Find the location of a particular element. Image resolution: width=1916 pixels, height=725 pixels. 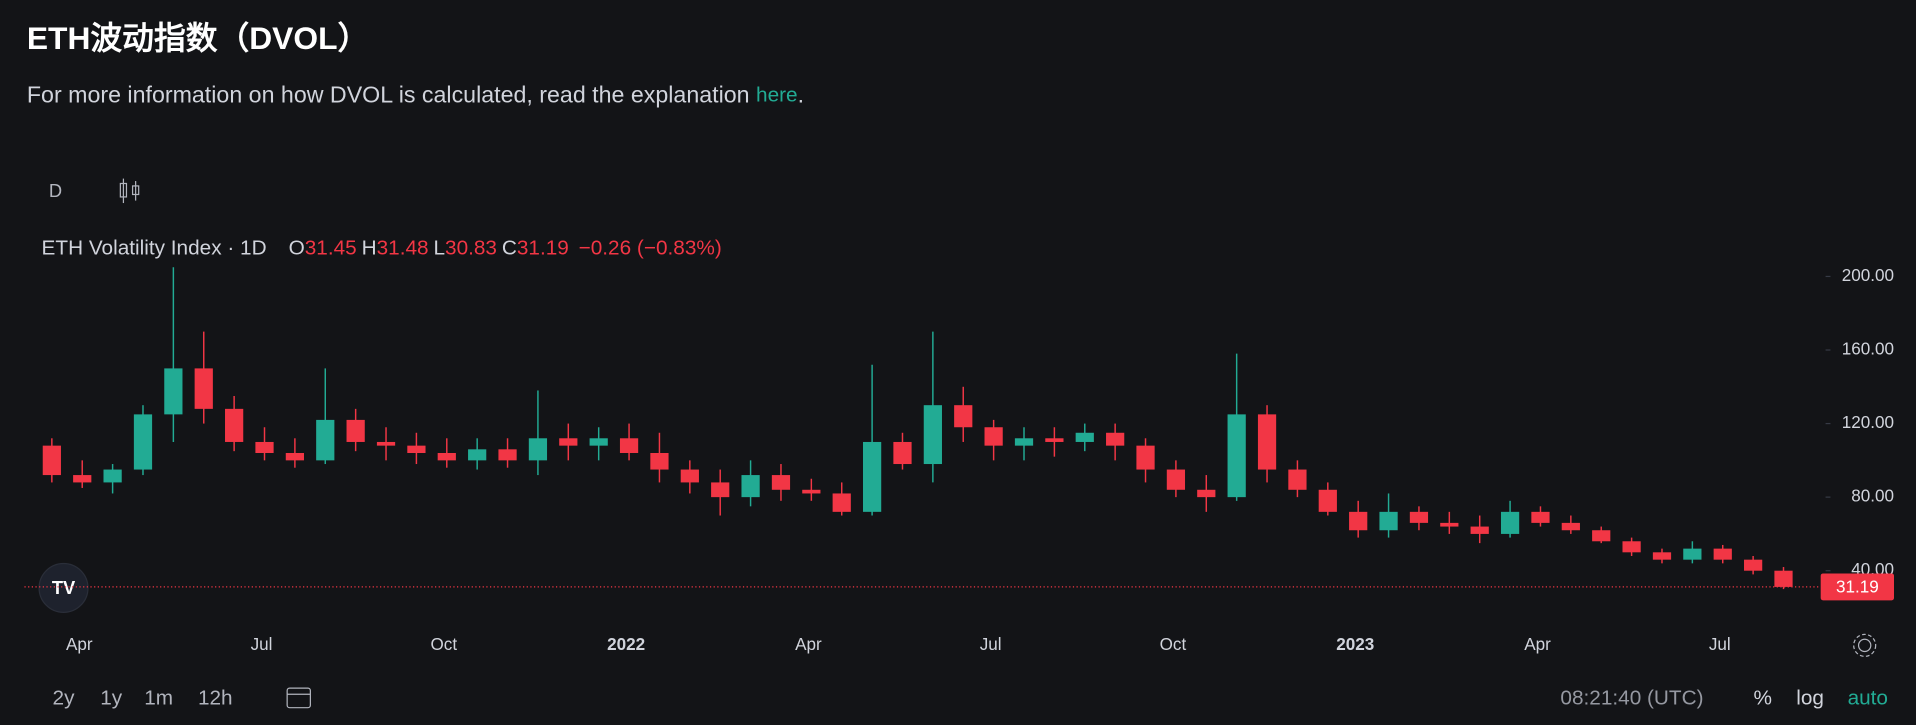

date-range-icon is located at coordinates (298, 698).